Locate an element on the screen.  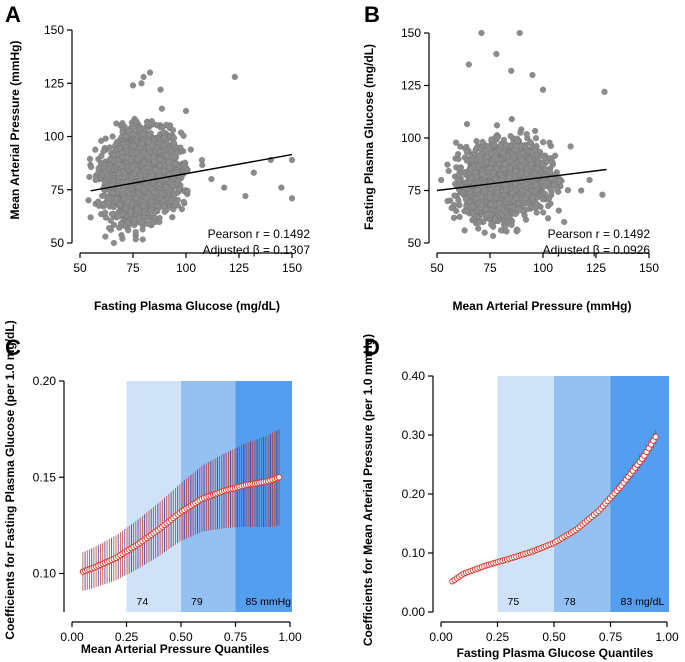
y-tick-label: 150 is located at coordinates (54, 30).